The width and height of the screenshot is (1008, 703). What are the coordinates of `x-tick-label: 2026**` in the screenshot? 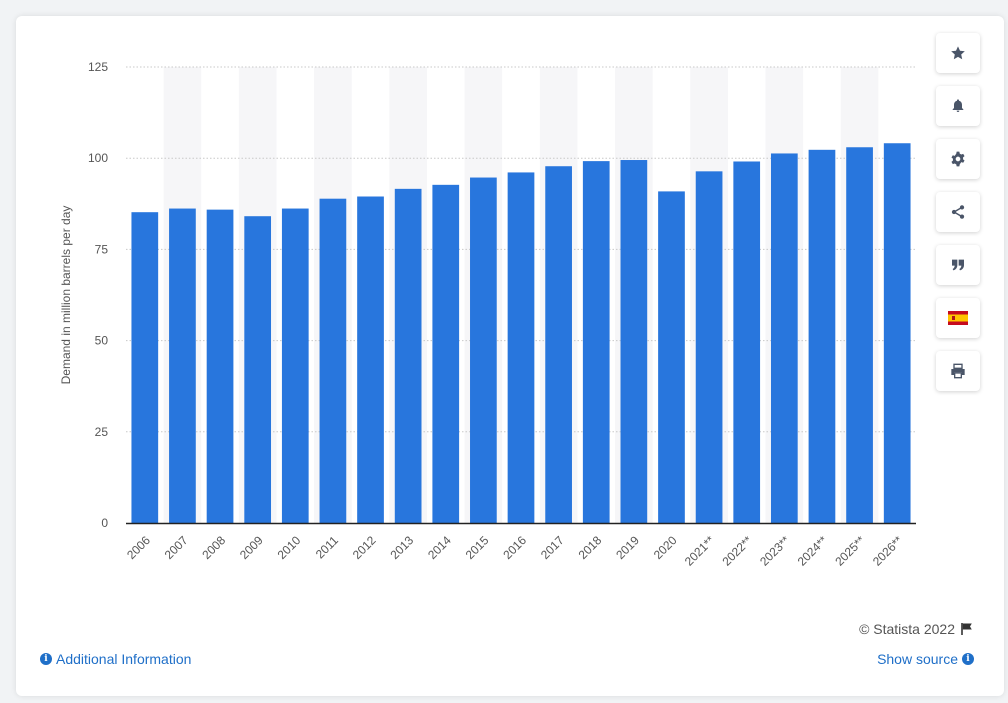 It's located at (888, 551).